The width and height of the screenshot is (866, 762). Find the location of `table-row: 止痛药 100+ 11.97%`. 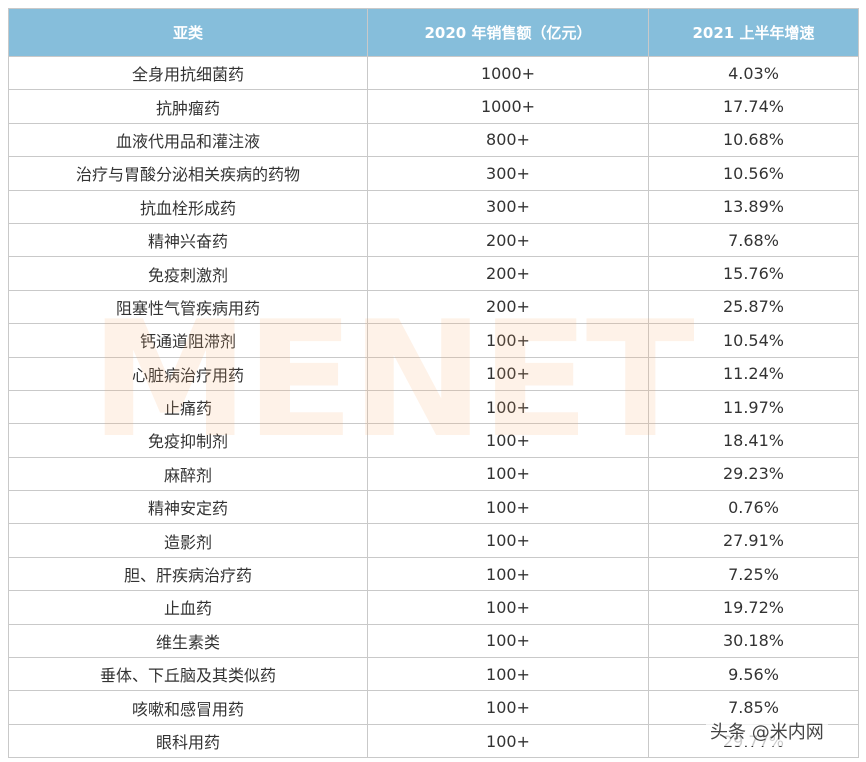

table-row: 止痛药 100+ 11.97% is located at coordinates (433, 407).